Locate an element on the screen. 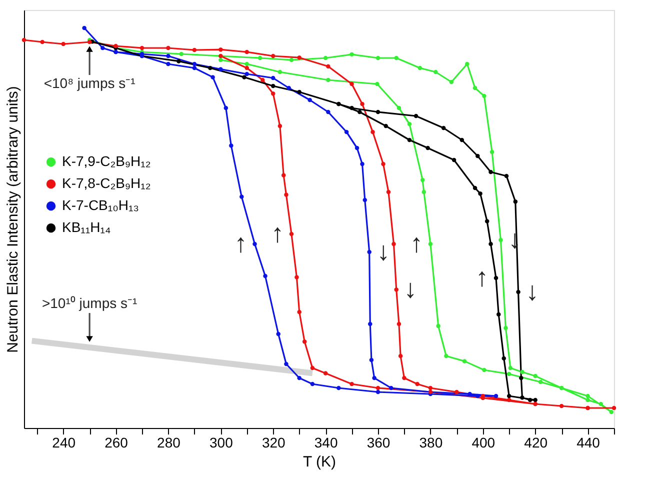 This screenshot has width=645, height=493. x-tick-label: 400 is located at coordinates (484, 442).